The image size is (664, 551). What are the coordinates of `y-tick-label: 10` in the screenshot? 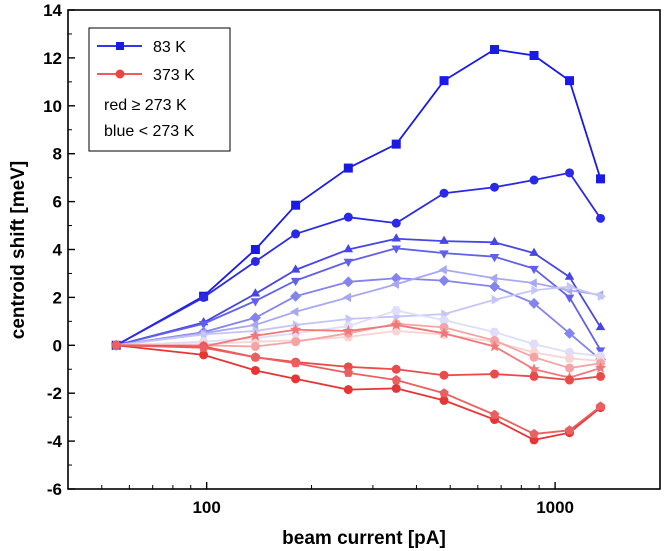 It's located at (52, 106).